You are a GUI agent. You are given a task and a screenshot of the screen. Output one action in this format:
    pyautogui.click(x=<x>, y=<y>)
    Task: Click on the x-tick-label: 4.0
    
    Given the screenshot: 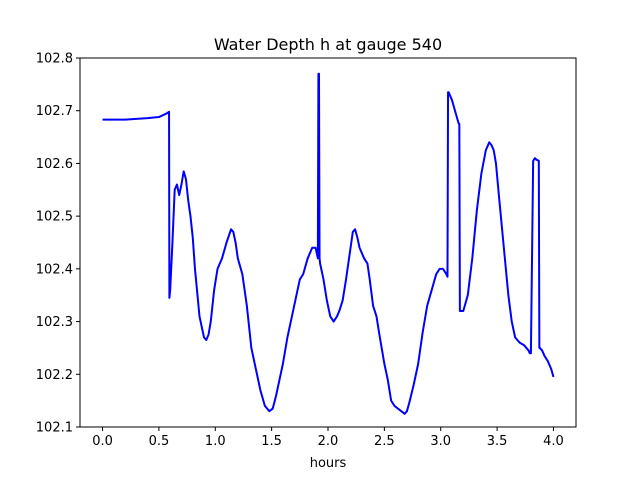 What is the action you would take?
    pyautogui.click(x=553, y=441)
    